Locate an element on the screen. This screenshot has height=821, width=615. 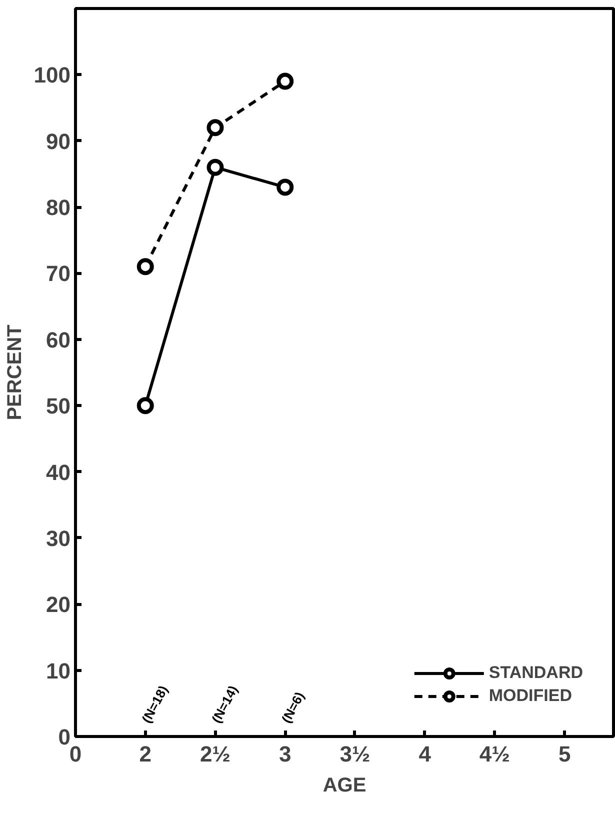
y-tick-label: 30 is located at coordinates (58, 538).